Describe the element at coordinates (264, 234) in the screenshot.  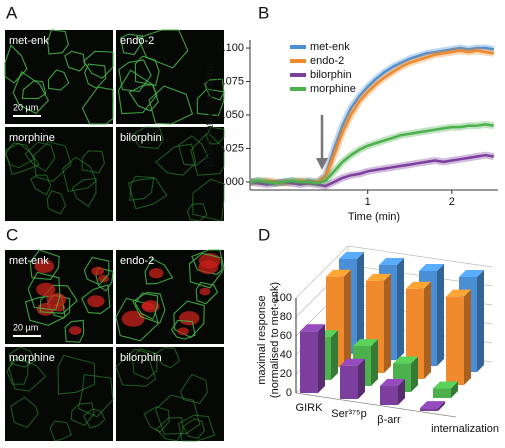
I see `panel-label: D` at that location.